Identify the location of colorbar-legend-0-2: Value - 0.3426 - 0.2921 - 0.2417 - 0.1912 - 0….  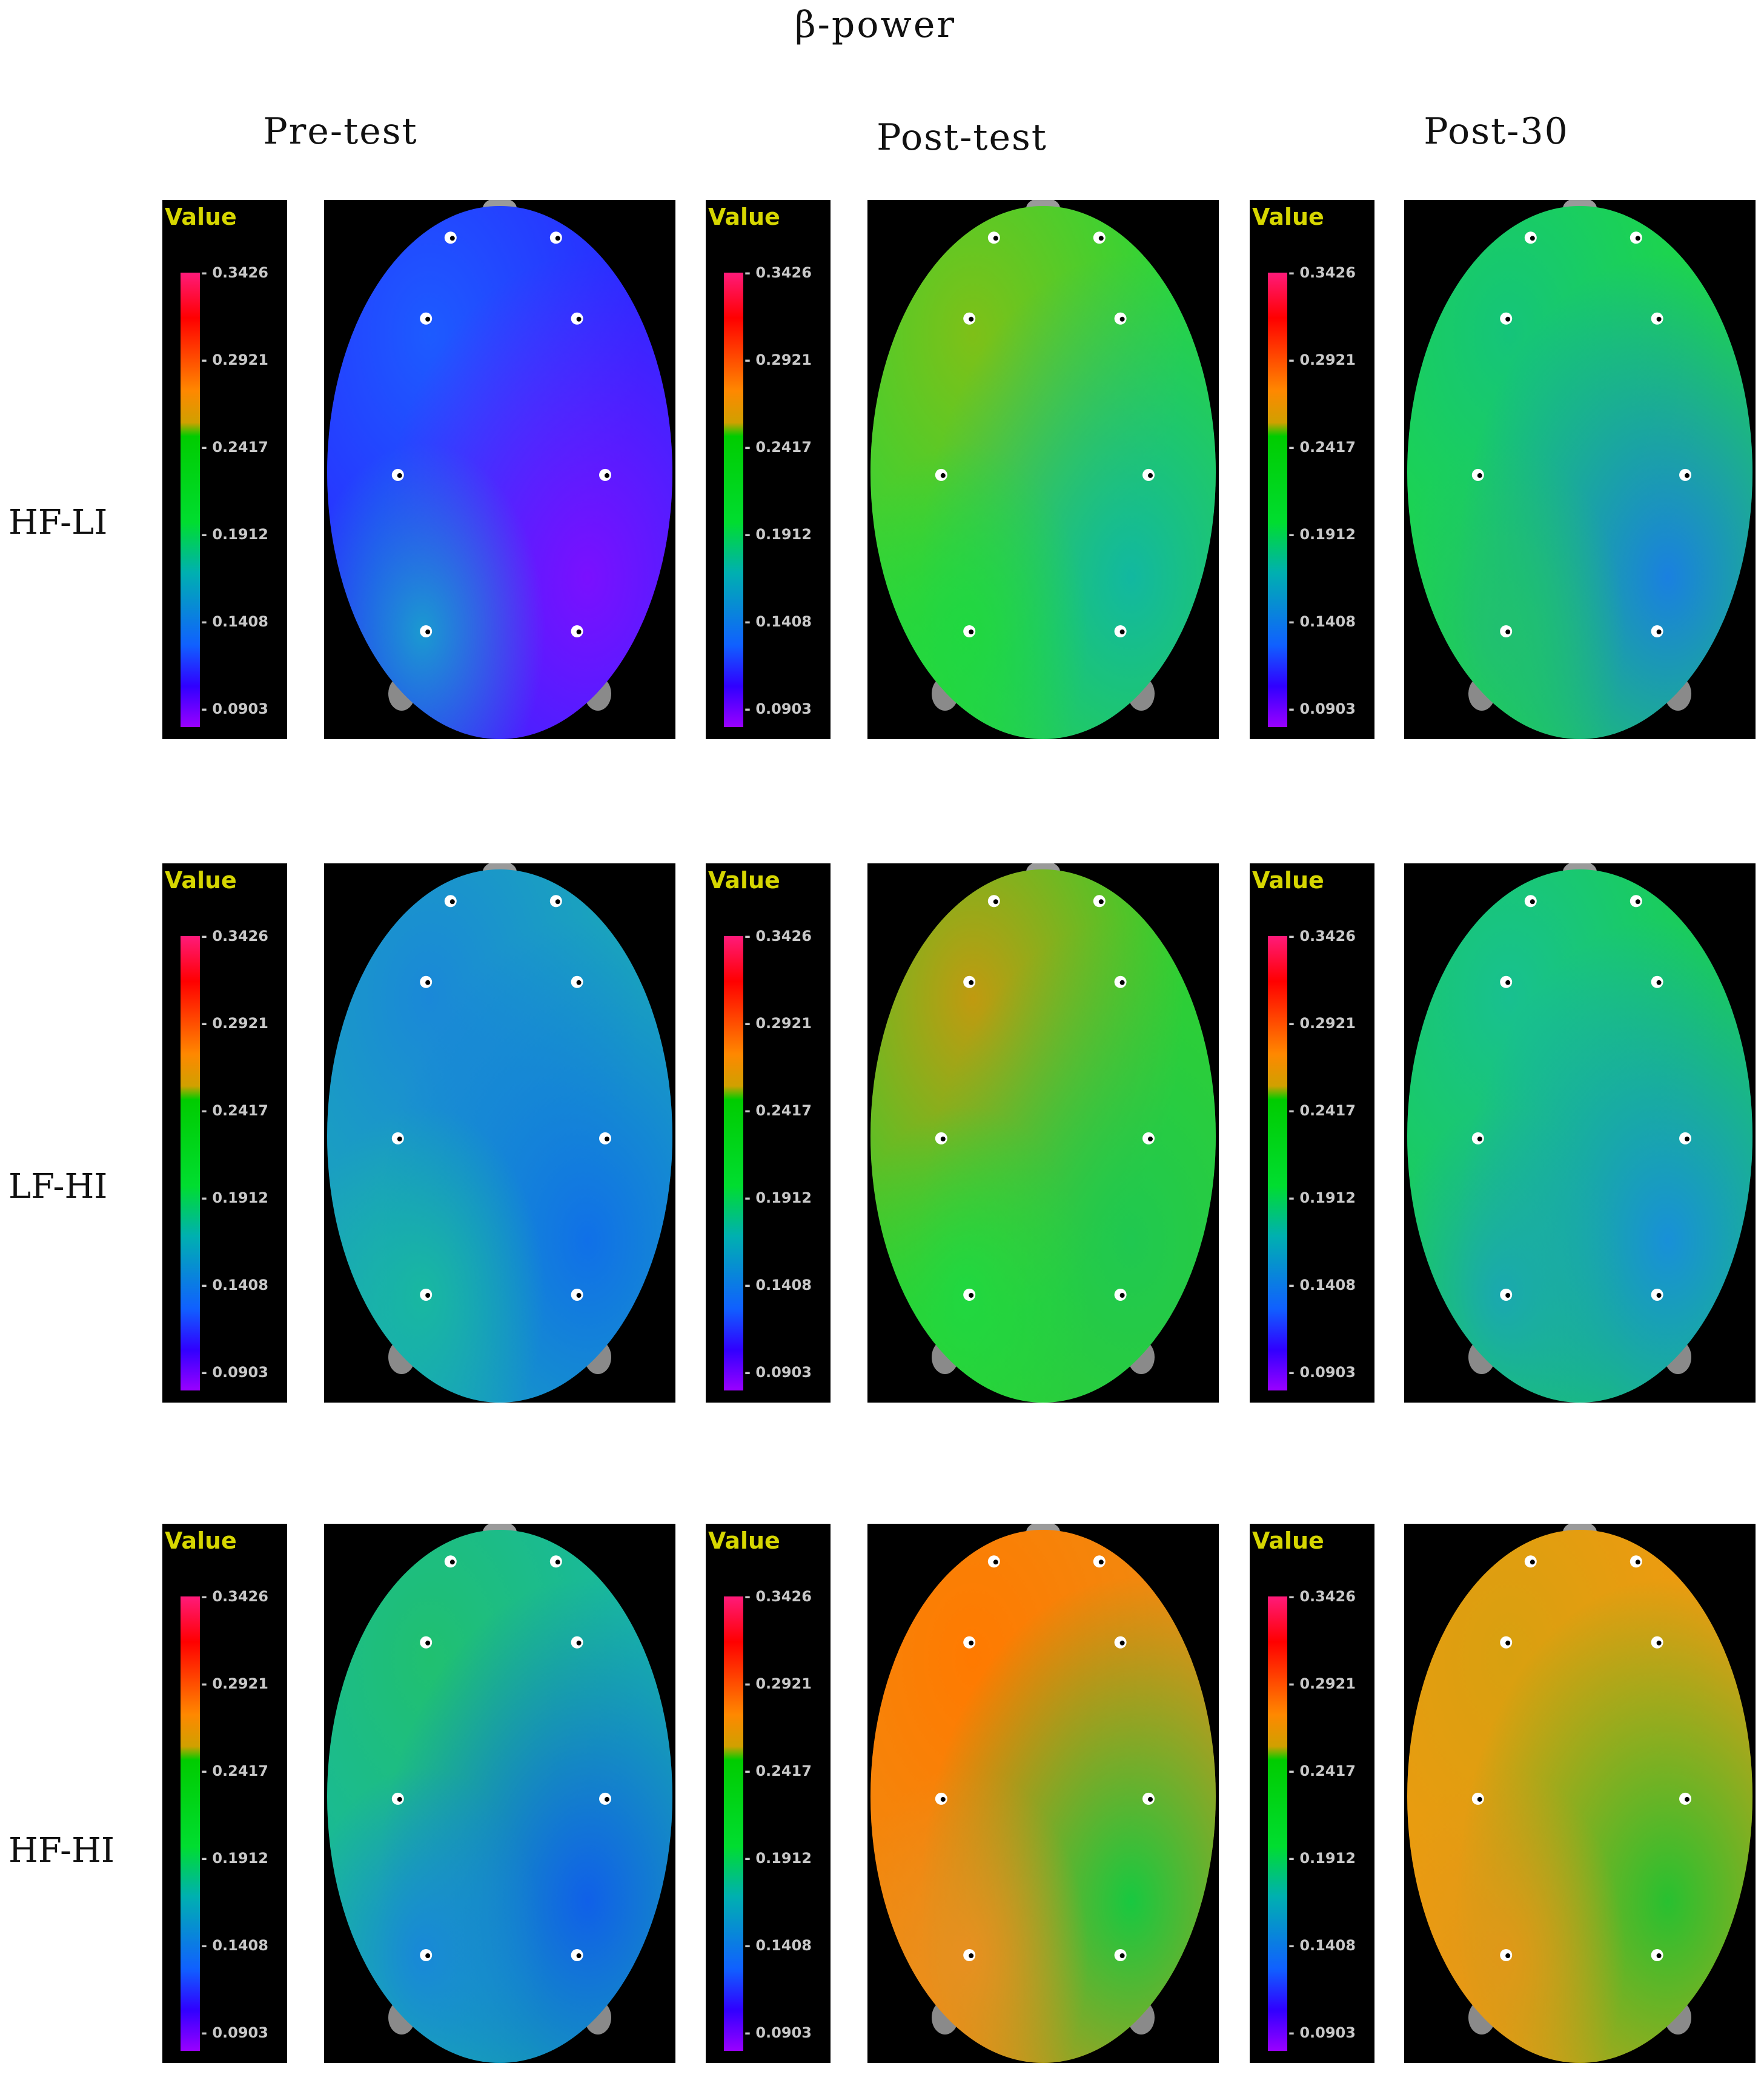
(1312, 470).